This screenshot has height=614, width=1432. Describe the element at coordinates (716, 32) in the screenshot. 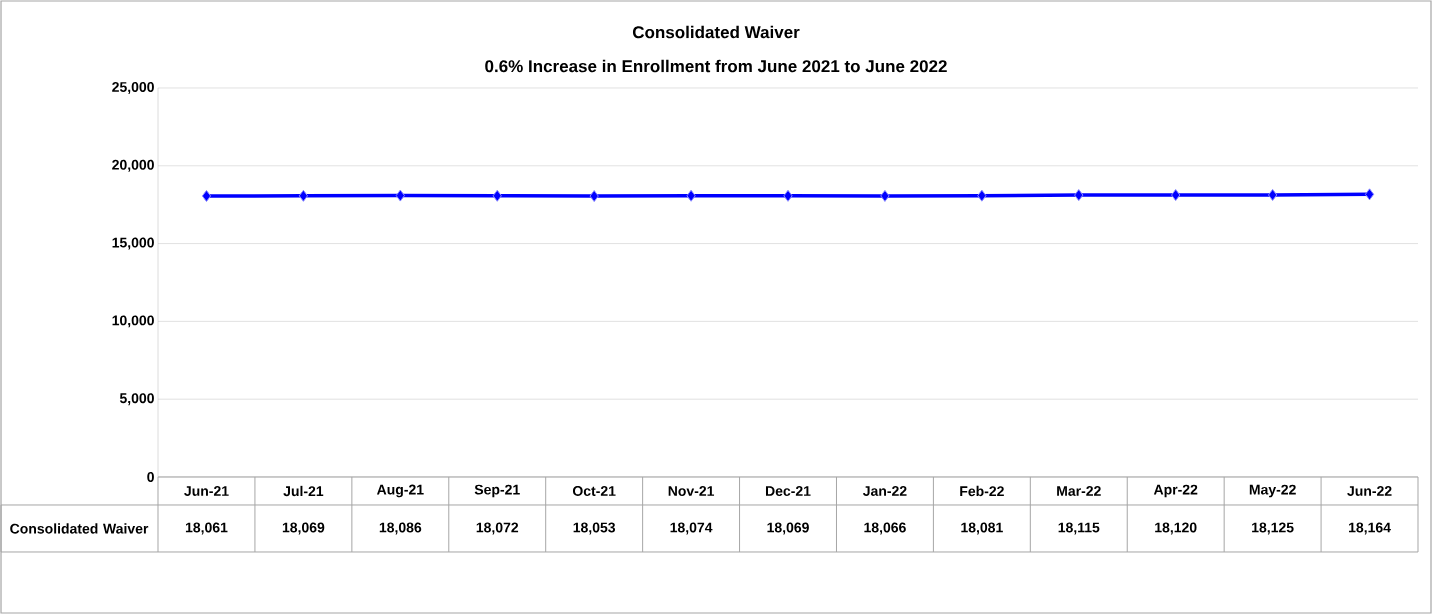

I see `chart-title: Consolidated Waiver` at that location.